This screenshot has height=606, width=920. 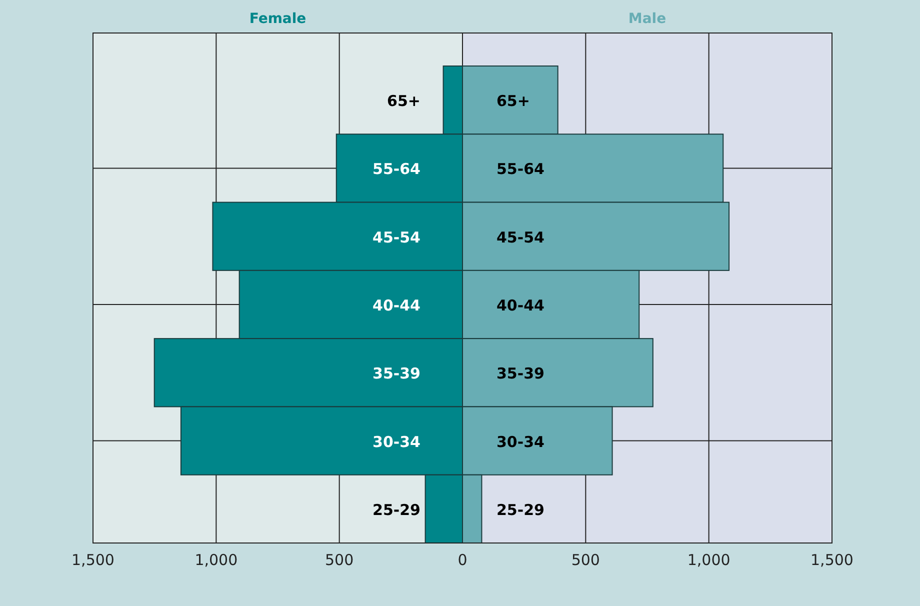 I want to click on y-tick-label: 55-64, so click(x=396, y=169).